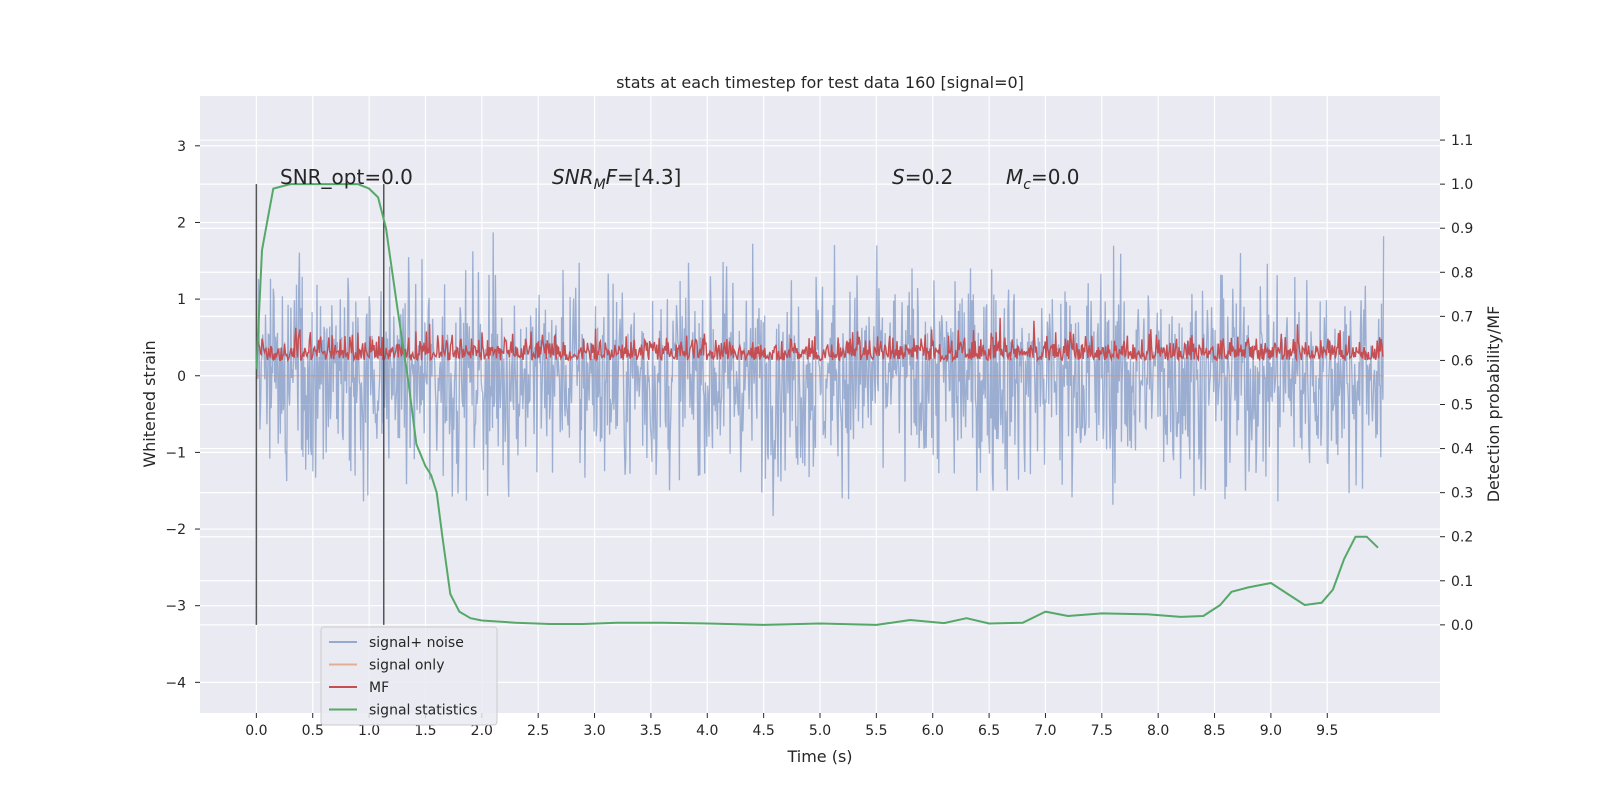 Image resolution: width=1600 pixels, height=800 pixels. What do you see at coordinates (1102, 731) in the screenshot?
I see `x-tick-label: 7.5` at bounding box center [1102, 731].